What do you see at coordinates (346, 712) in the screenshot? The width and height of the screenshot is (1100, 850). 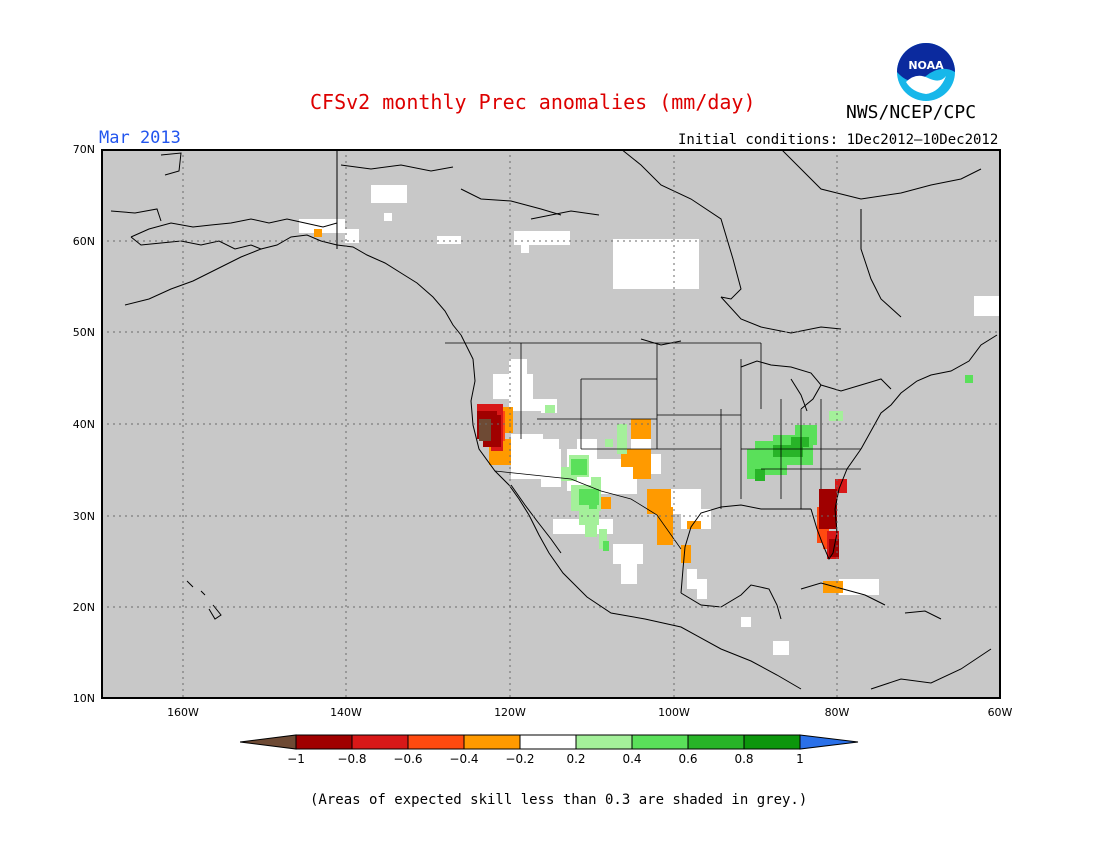 I see `lon-label-140w: 140W` at bounding box center [346, 712].